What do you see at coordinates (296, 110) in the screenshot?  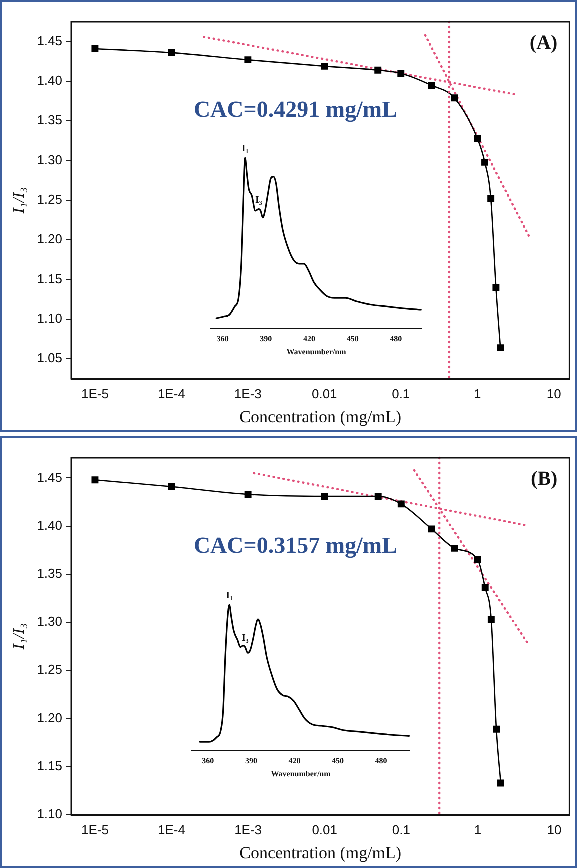 I see `annotation: CAC=0.4291 mg/mL` at bounding box center [296, 110].